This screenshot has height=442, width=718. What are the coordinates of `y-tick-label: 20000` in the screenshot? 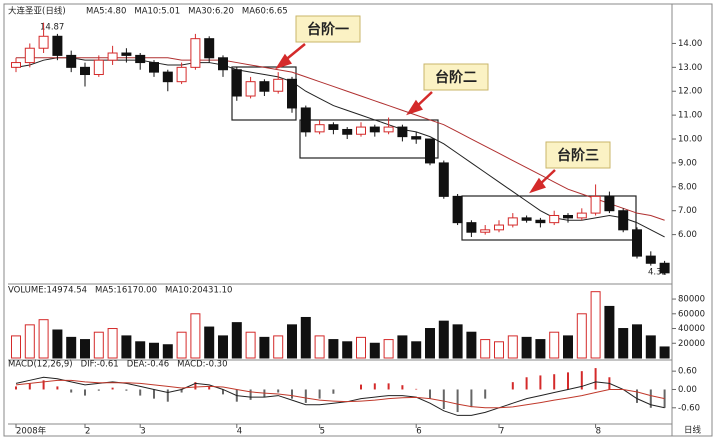 It's located at (691, 344).